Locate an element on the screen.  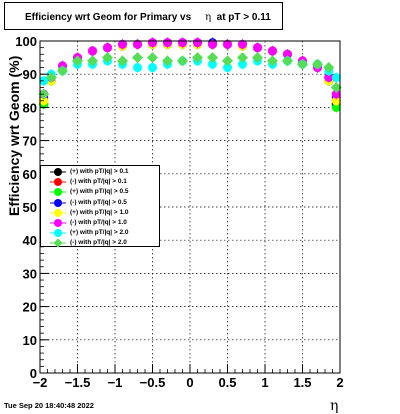
x-tick-label: 1 is located at coordinates (264, 382).